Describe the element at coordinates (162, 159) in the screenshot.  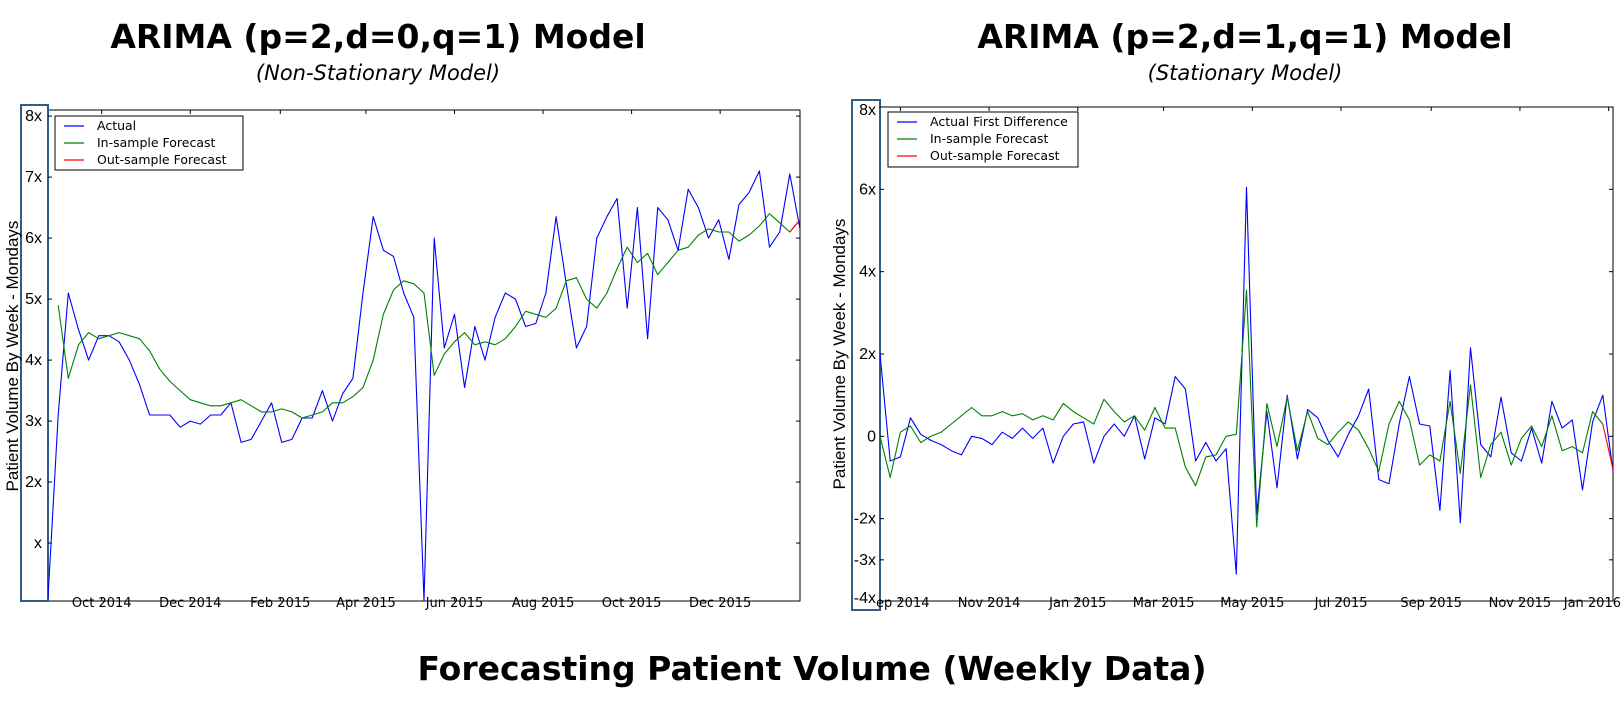
I see `chart1-legend-out-sample: Out-sample Forecast` at that location.